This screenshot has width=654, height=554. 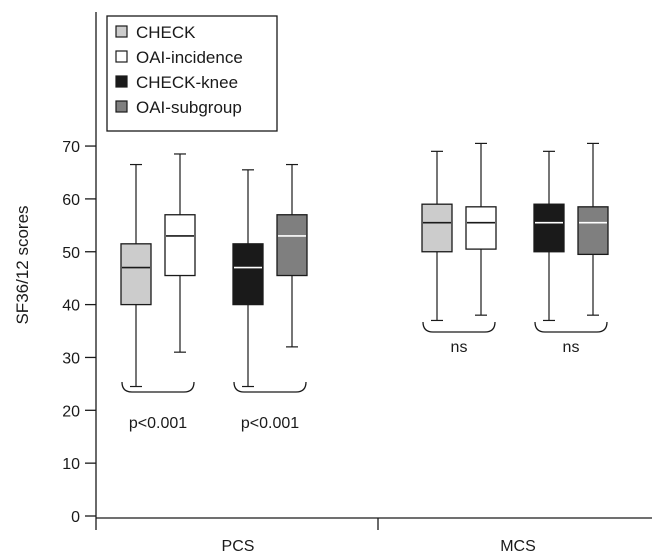 What do you see at coordinates (189, 57) in the screenshot?
I see `legend-label: OAI-incidence` at bounding box center [189, 57].